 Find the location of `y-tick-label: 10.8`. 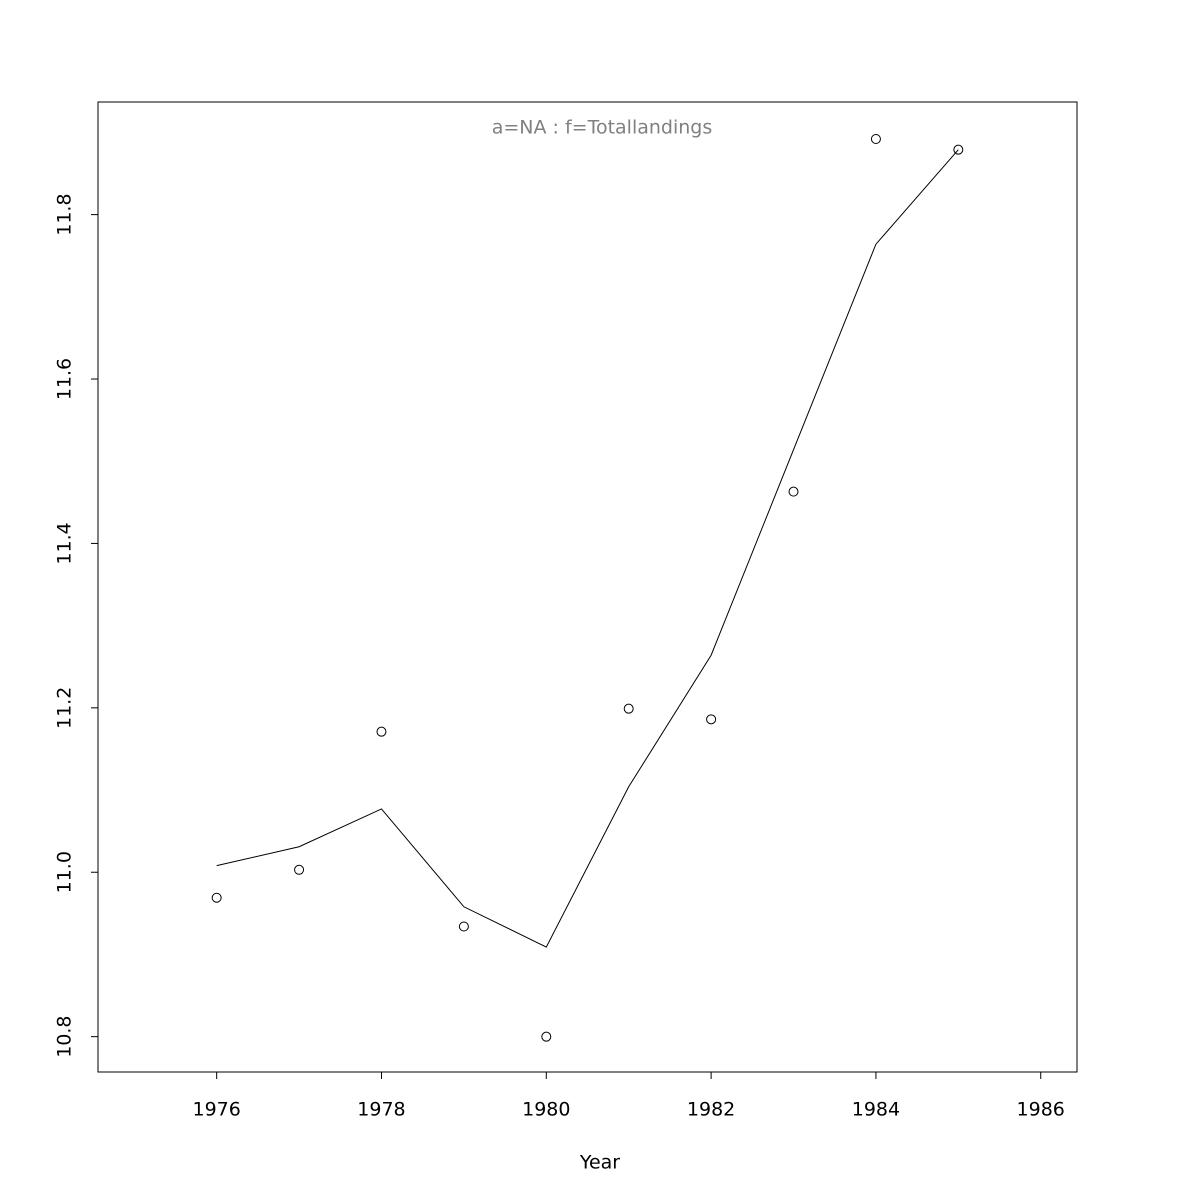

y-tick-label: 10.8 is located at coordinates (65, 1036).